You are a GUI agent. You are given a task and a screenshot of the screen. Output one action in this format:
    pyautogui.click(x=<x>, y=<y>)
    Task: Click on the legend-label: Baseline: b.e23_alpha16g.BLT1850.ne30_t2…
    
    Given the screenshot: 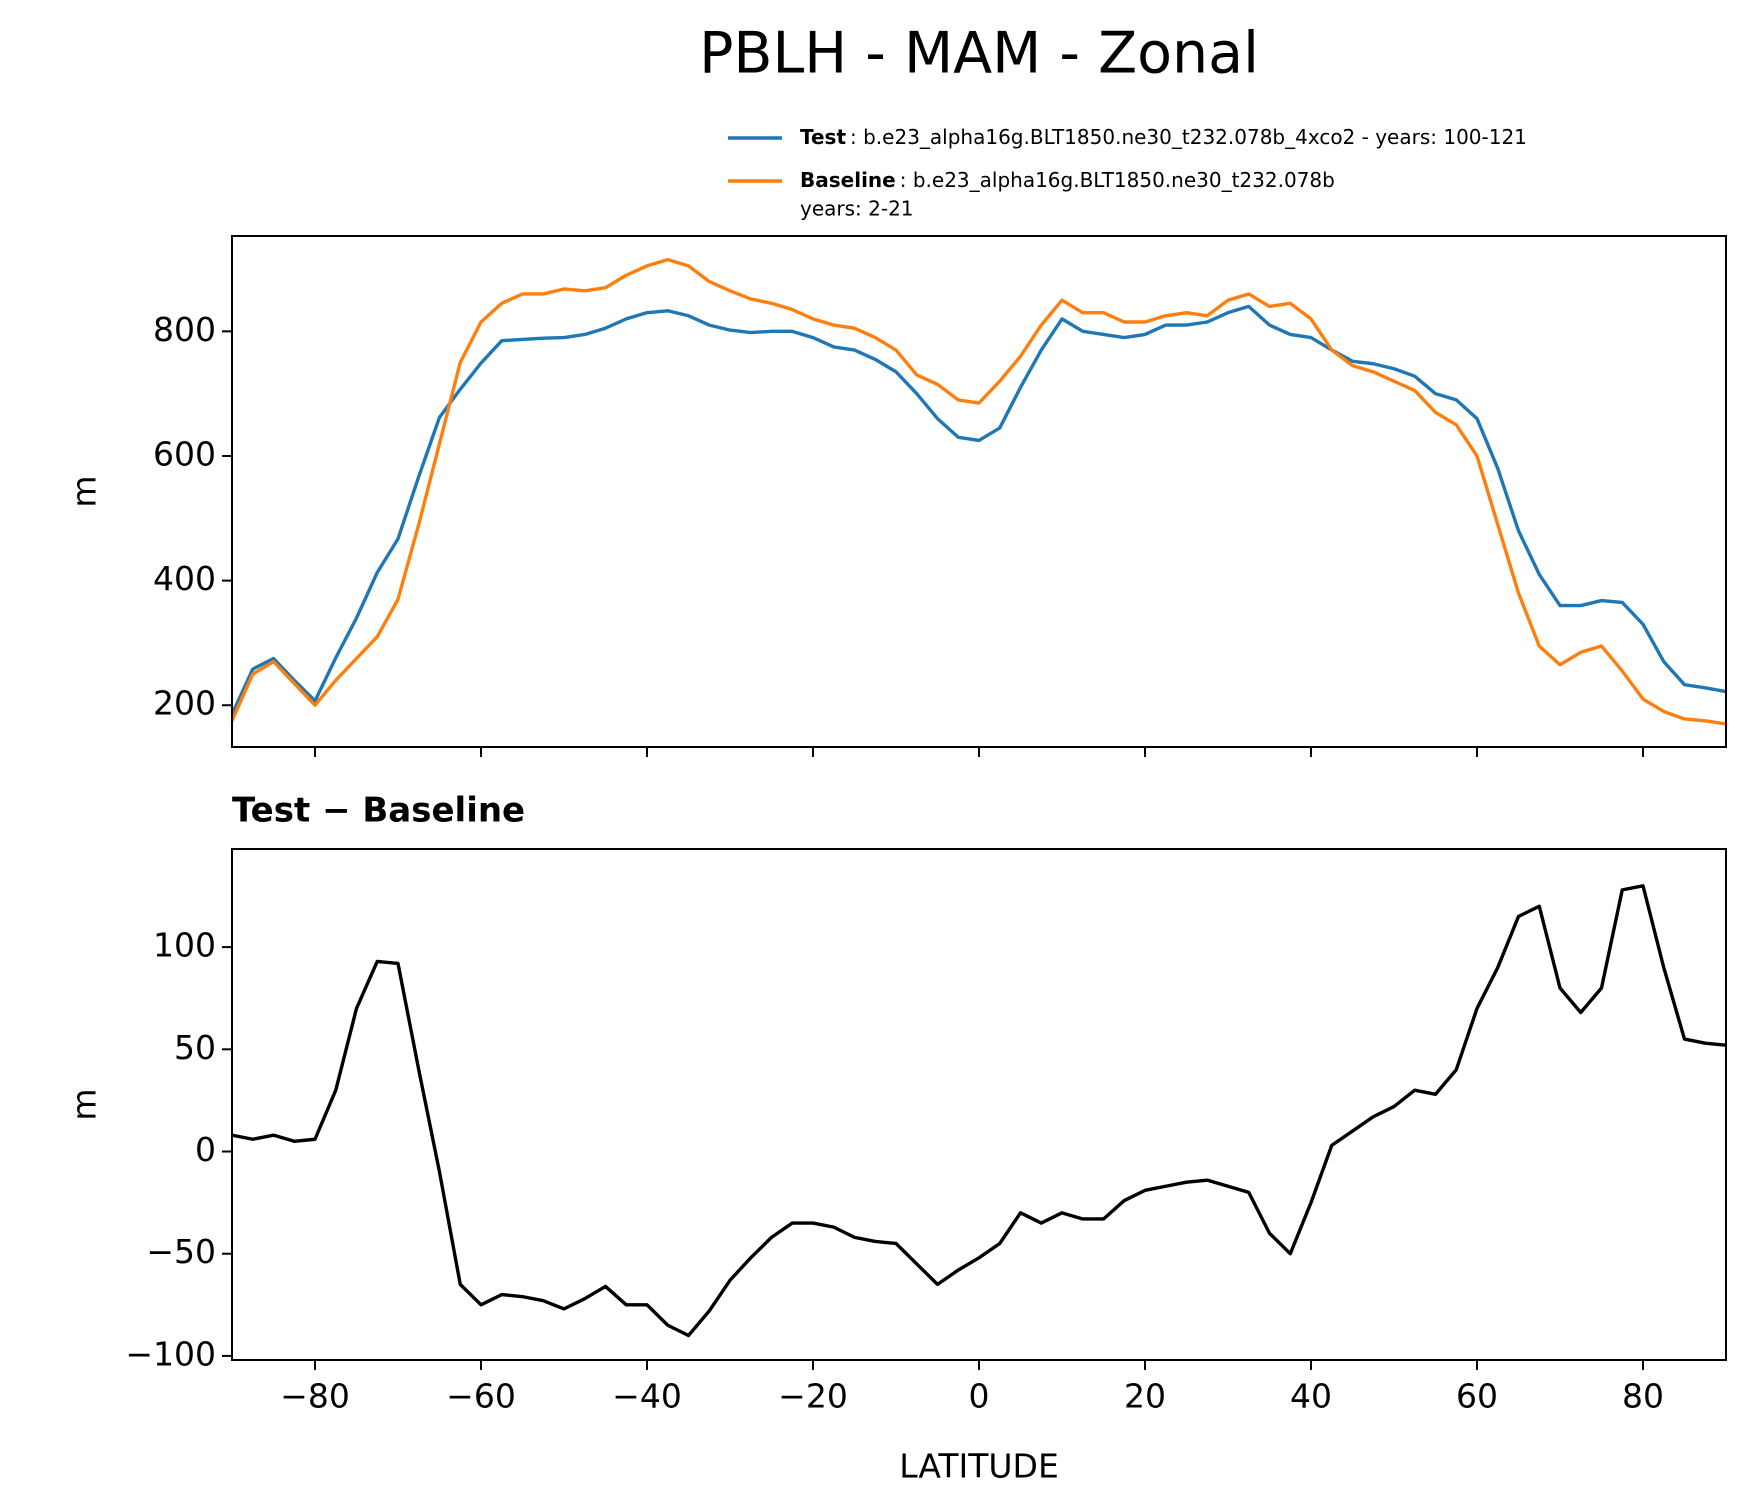 What is the action you would take?
    pyautogui.click(x=1067, y=180)
    